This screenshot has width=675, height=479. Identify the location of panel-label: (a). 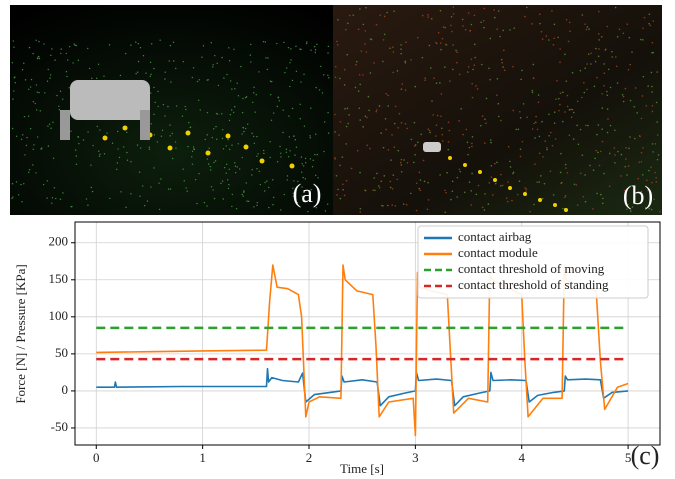
(307, 193).